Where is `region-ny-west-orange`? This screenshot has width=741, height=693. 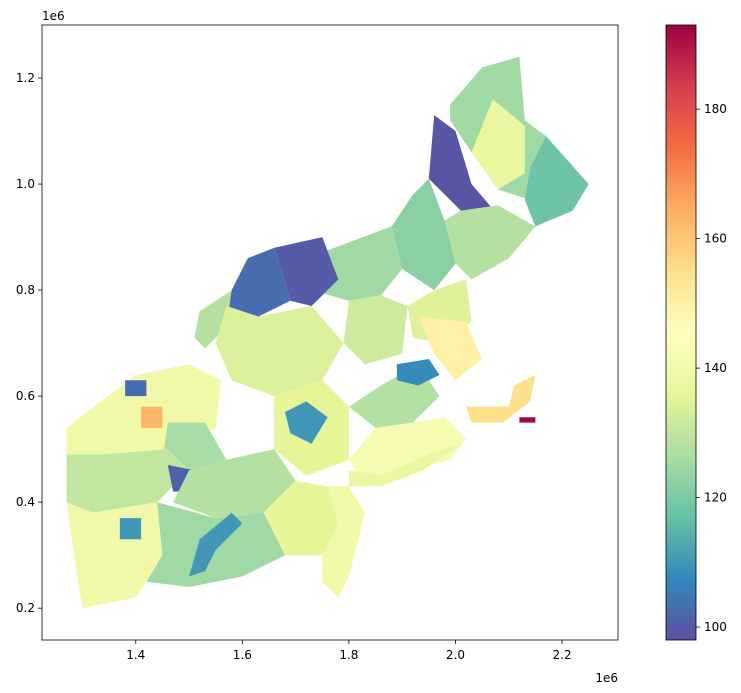 region-ny-west-orange is located at coordinates (152, 417).